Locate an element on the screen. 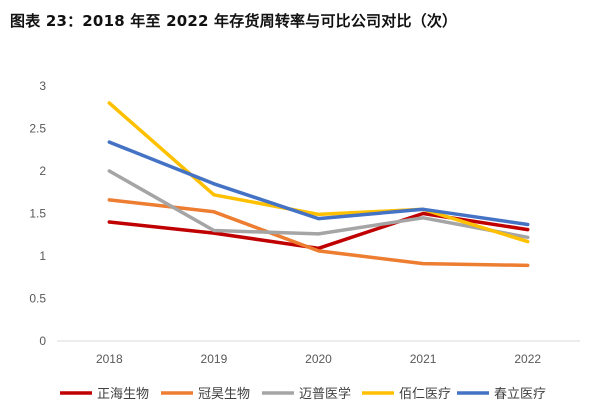 The width and height of the screenshot is (596, 417). y-tick-label: 2 is located at coordinates (42, 171).